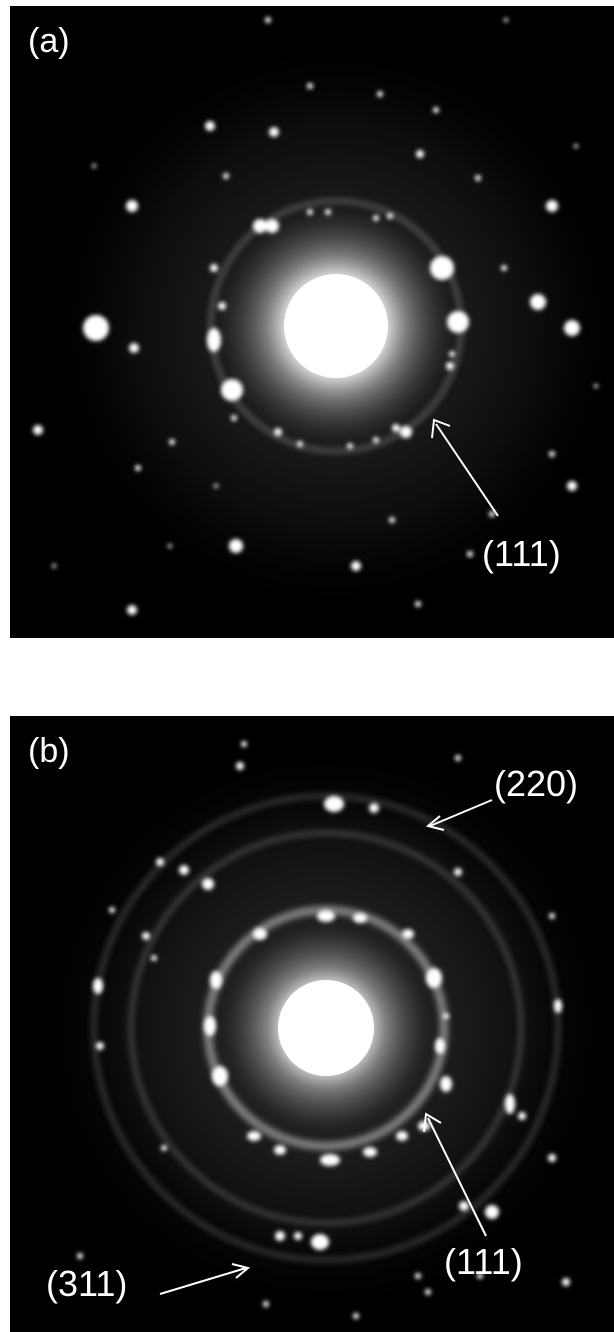  I want to click on ring-label-220-b: (220), so click(536, 783).